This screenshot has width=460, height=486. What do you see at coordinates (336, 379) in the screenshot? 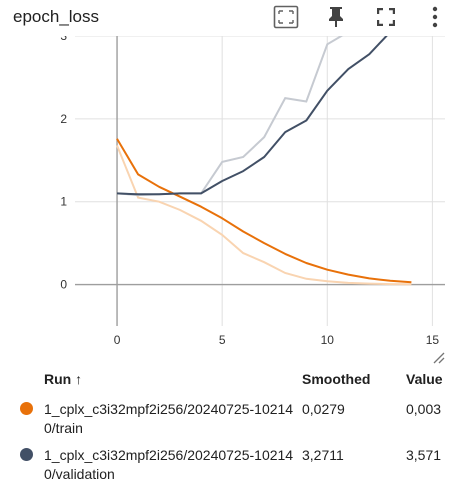
I see `smoothed-column-header: Smoothed` at bounding box center [336, 379].